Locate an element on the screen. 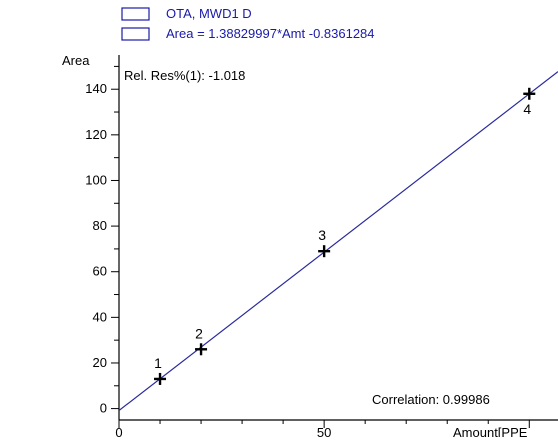 This screenshot has height=442, width=558. legend-entry: OTA, MWD1 D is located at coordinates (209, 13).